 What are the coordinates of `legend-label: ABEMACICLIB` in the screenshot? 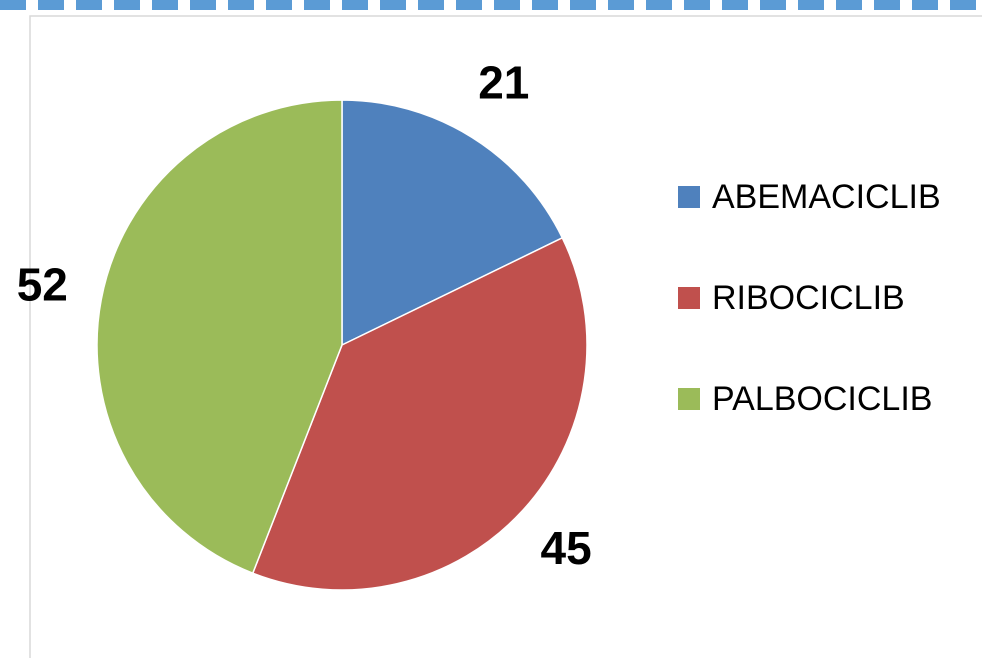 It's located at (826, 197).